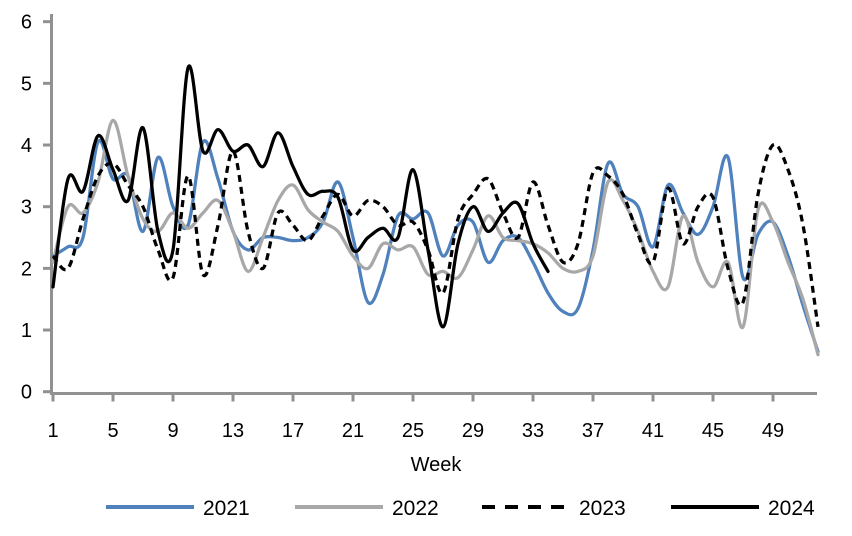  What do you see at coordinates (52, 431) in the screenshot?
I see `x-tick-label: 1` at bounding box center [52, 431].